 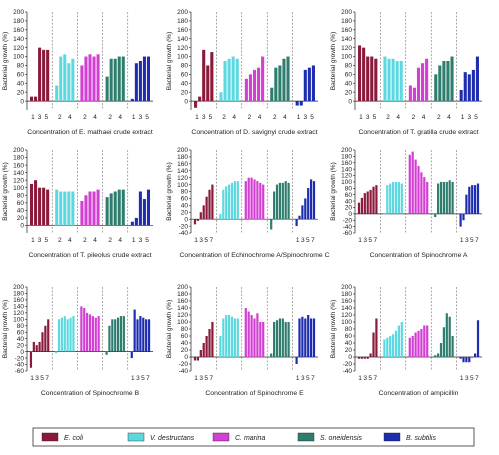 I want to click on legend-label: V. destructans, so click(x=172, y=438).